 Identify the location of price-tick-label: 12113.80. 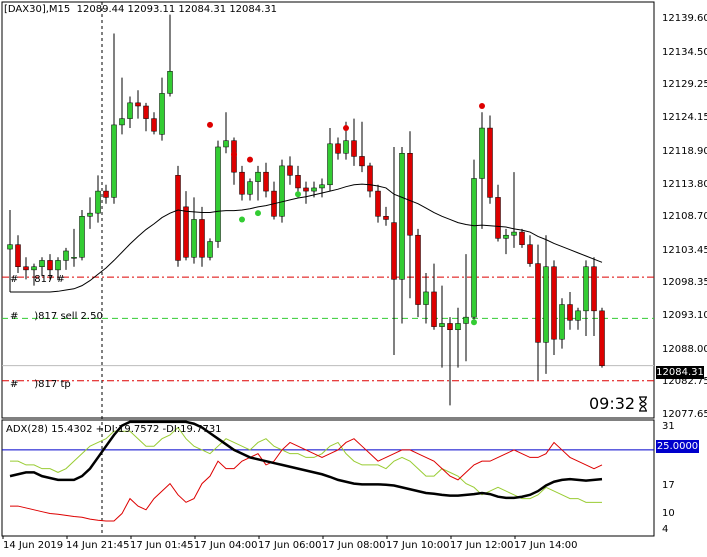
(684, 184).